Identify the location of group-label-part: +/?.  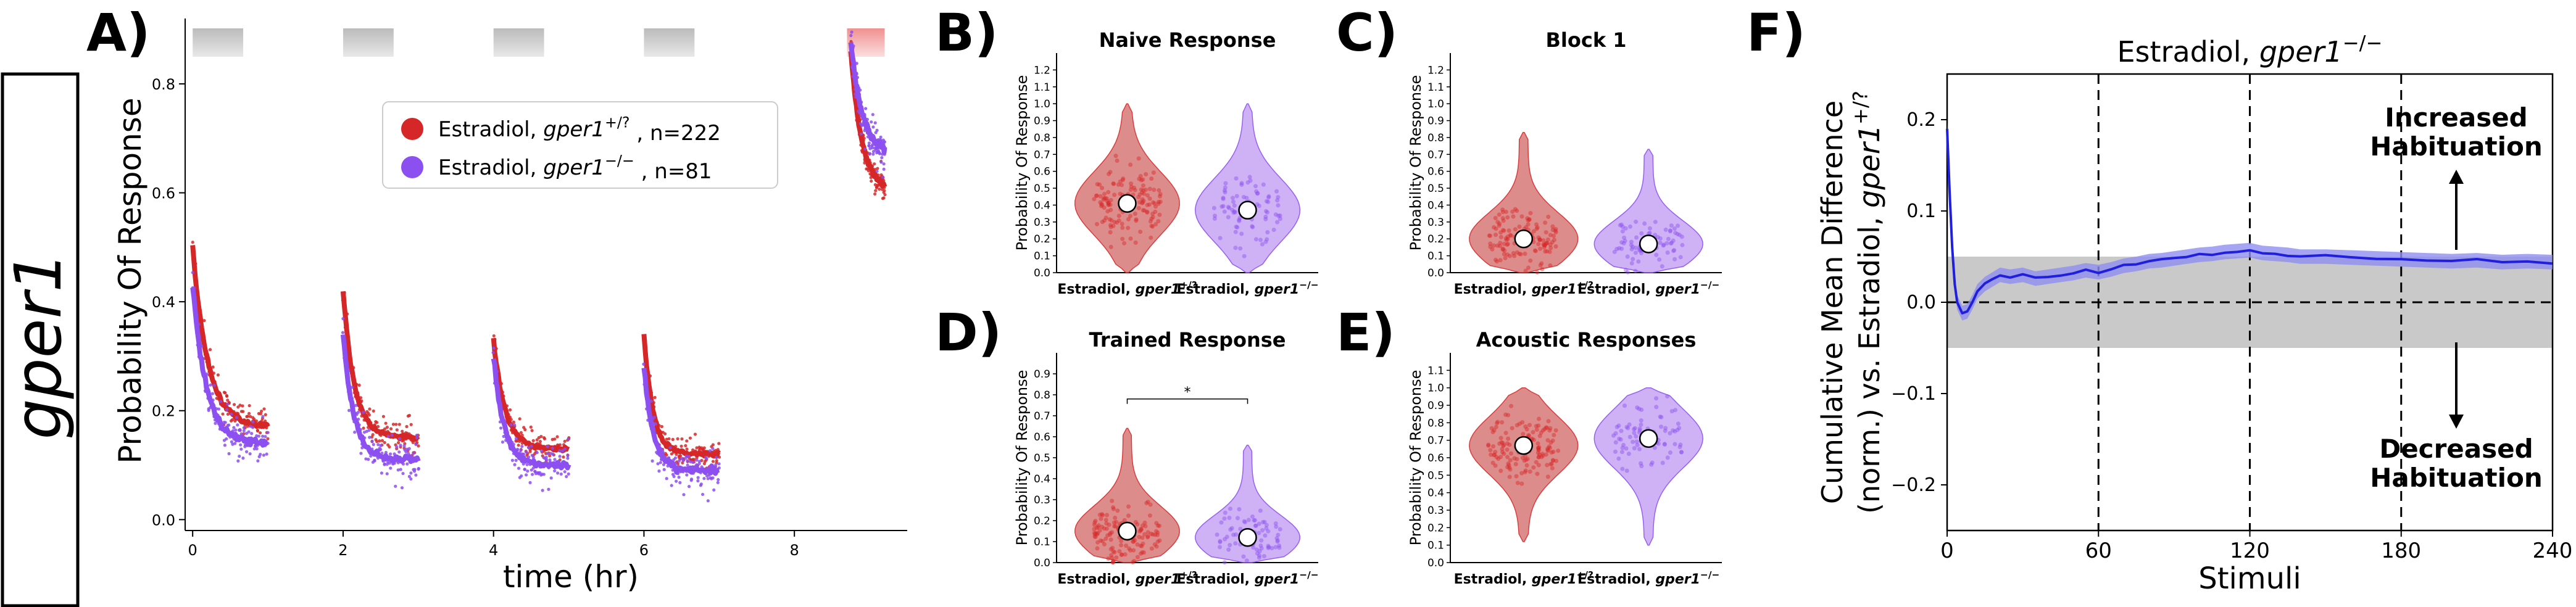
(1188, 574).